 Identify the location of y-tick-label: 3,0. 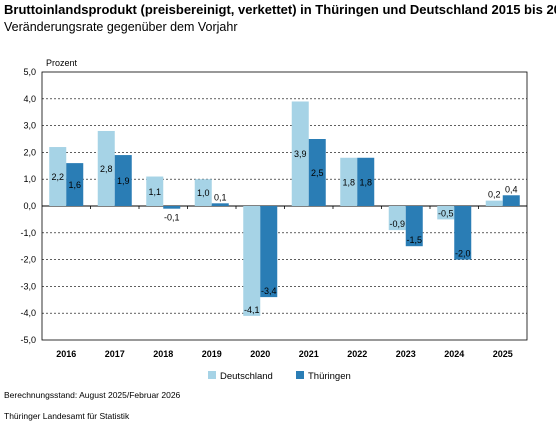
(29, 126).